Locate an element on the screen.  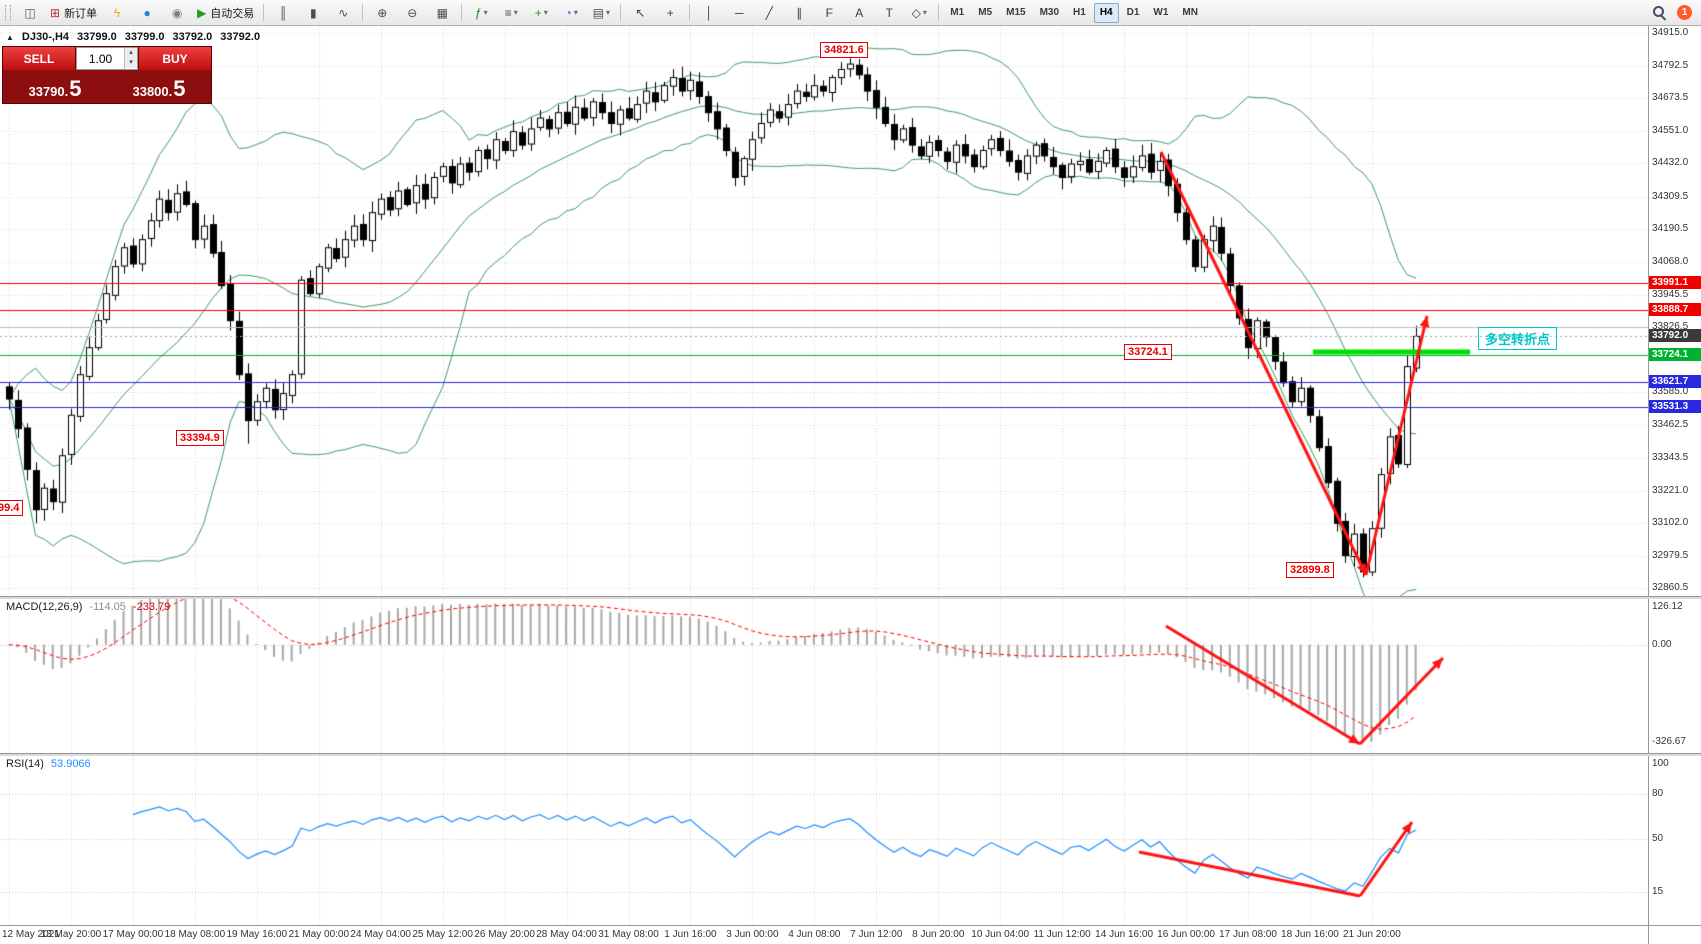
data-window-icon: ◉ is located at coordinates (177, 12).